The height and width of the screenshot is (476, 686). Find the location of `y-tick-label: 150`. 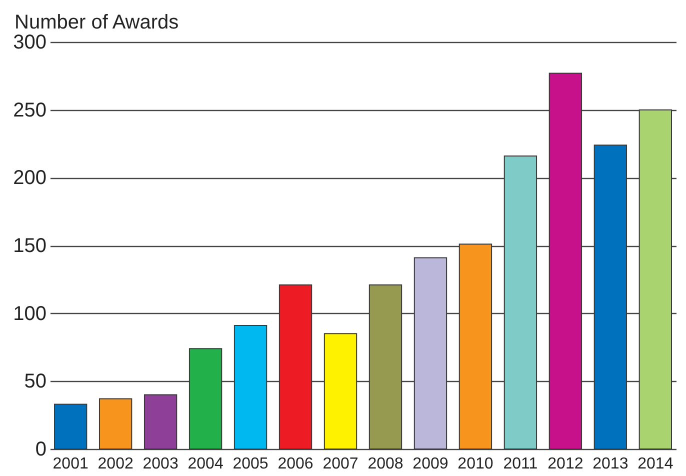

y-tick-label: 150 is located at coordinates (29, 246).